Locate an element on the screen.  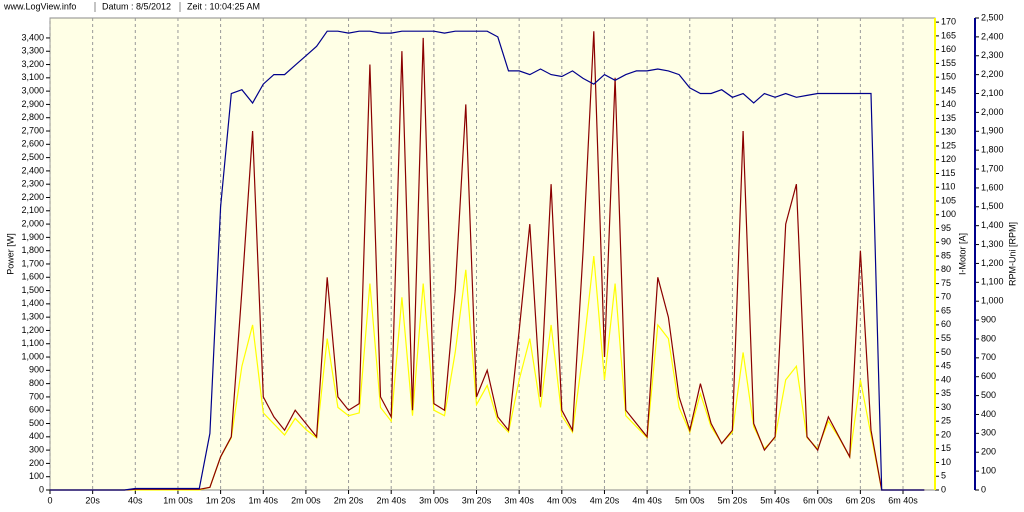
x-tick-label: 6m 40s is located at coordinates (903, 500).